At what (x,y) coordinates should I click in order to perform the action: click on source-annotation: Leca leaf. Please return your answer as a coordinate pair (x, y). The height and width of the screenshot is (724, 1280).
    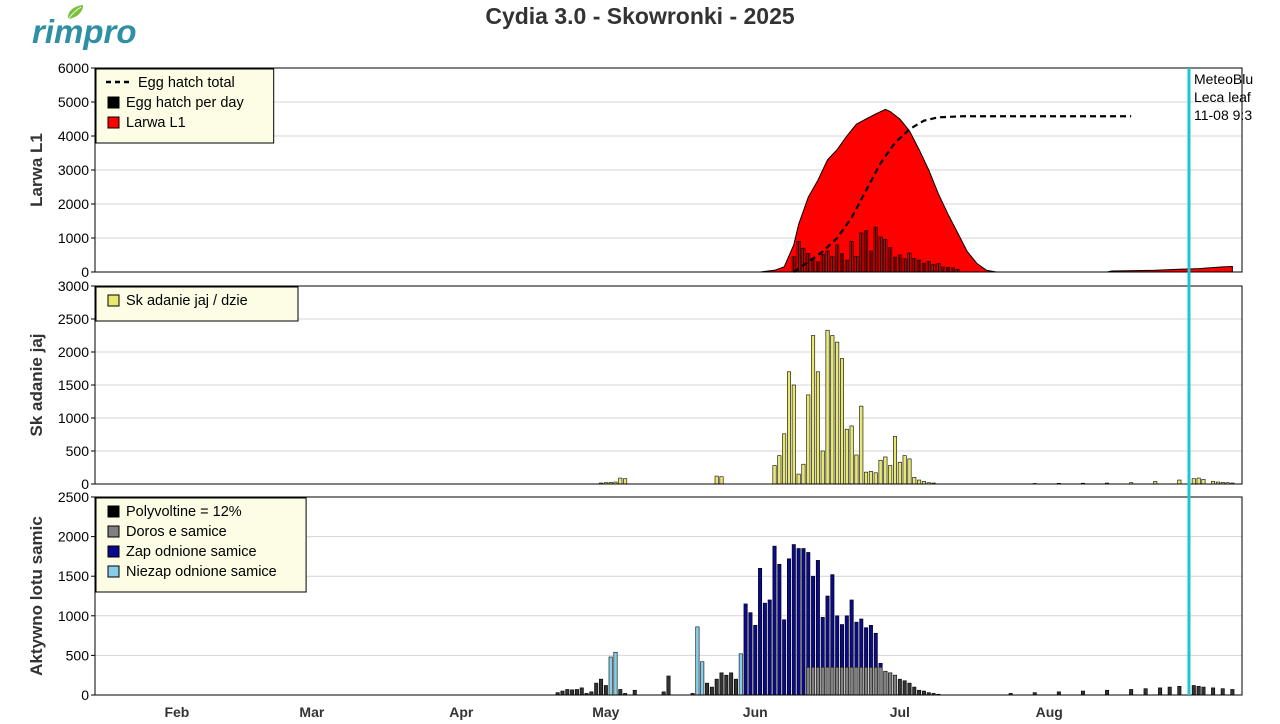
    Looking at the image, I should click on (1222, 97).